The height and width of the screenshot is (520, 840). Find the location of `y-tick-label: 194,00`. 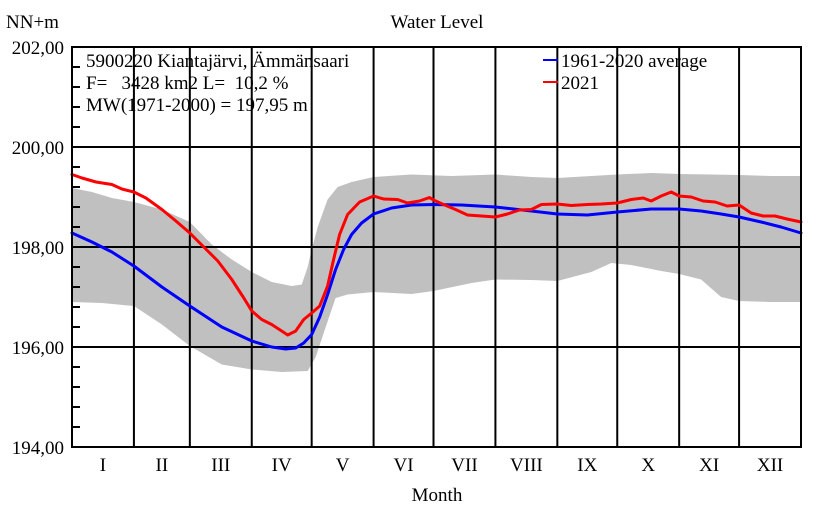

y-tick-label: 194,00 is located at coordinates (38, 448).